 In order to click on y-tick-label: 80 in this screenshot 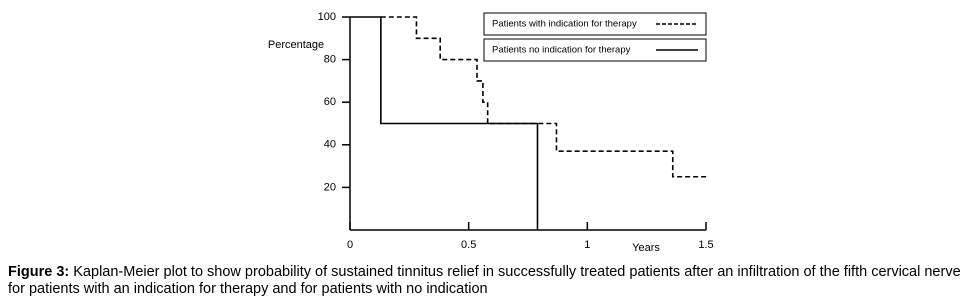, I will do `click(330, 60)`.